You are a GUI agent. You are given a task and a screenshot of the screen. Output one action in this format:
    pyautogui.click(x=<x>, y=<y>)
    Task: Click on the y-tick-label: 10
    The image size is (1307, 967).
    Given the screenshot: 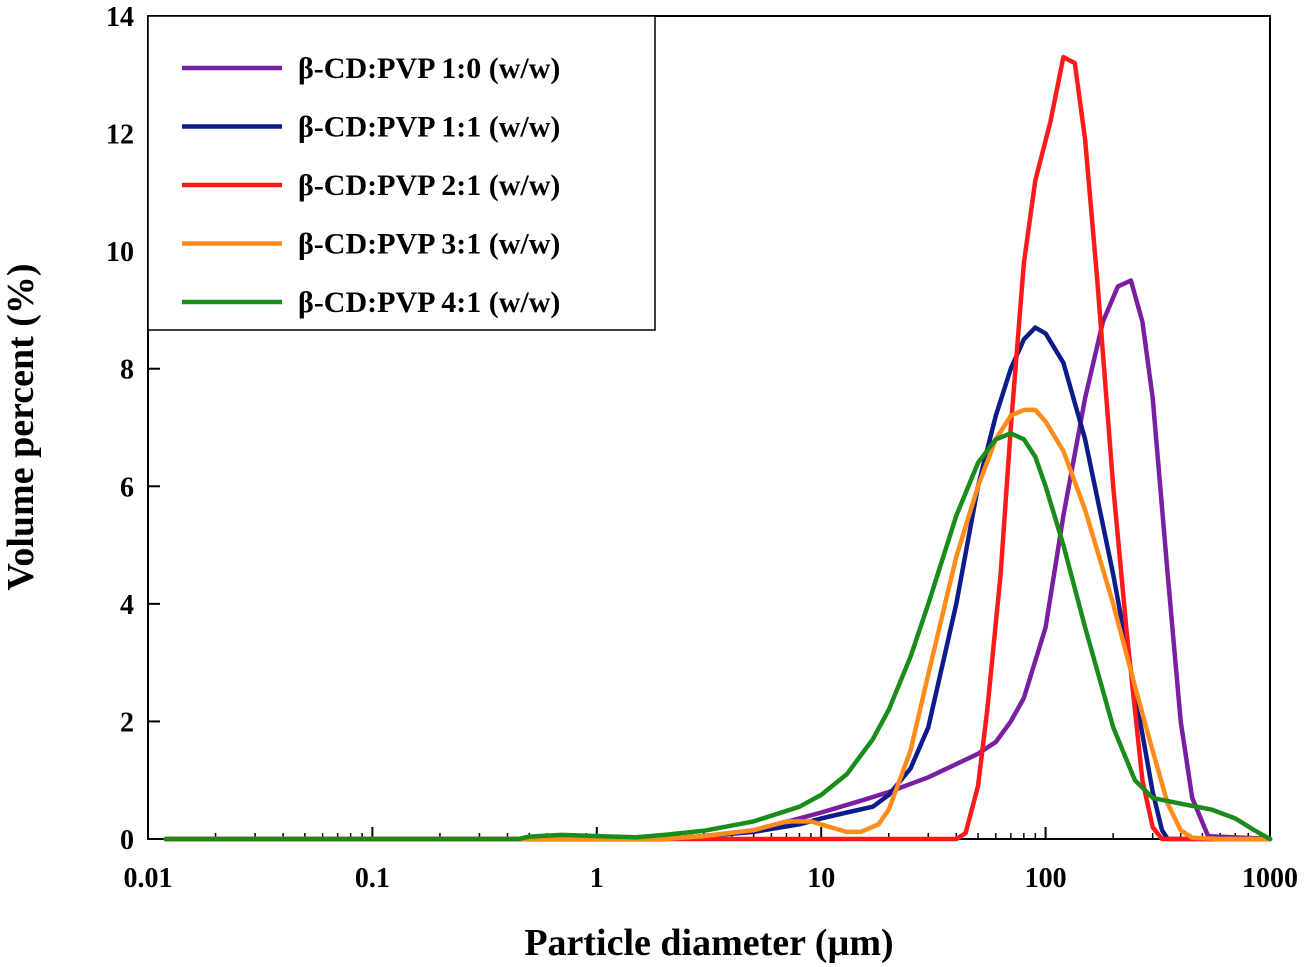 What is the action you would take?
    pyautogui.click(x=120, y=252)
    